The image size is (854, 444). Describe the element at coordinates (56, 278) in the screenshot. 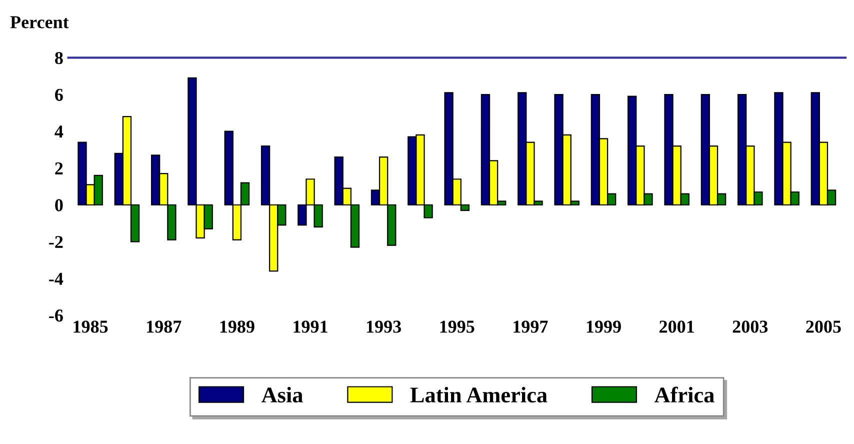

I see `y-tick-label: -4` at that location.